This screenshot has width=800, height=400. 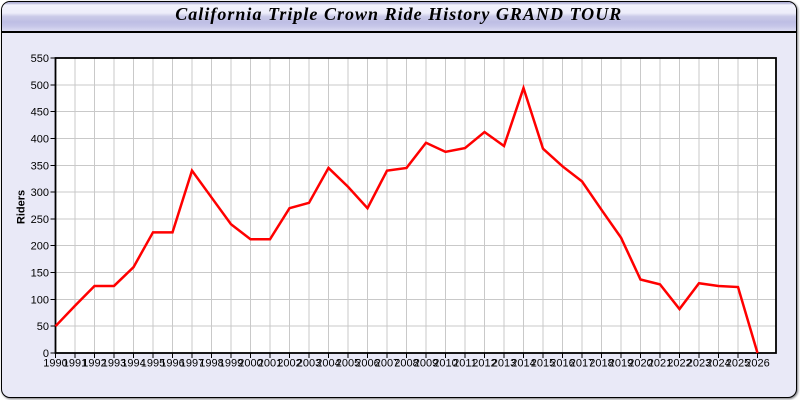 I want to click on svg-text: 2014, so click(x=523, y=364).